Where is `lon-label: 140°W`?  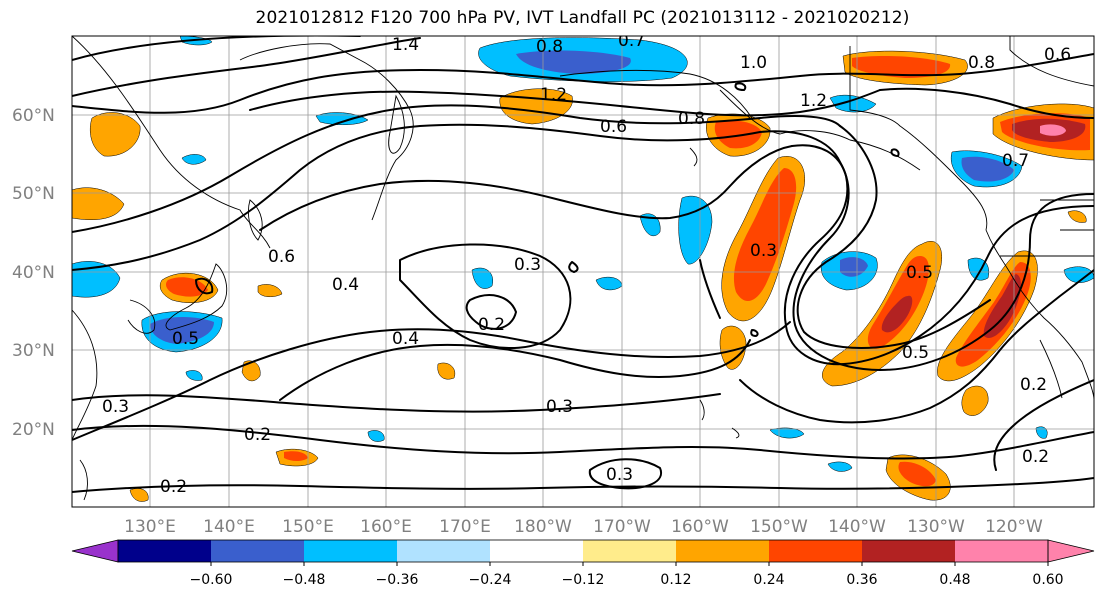
lon-label: 140°W is located at coordinates (857, 527).